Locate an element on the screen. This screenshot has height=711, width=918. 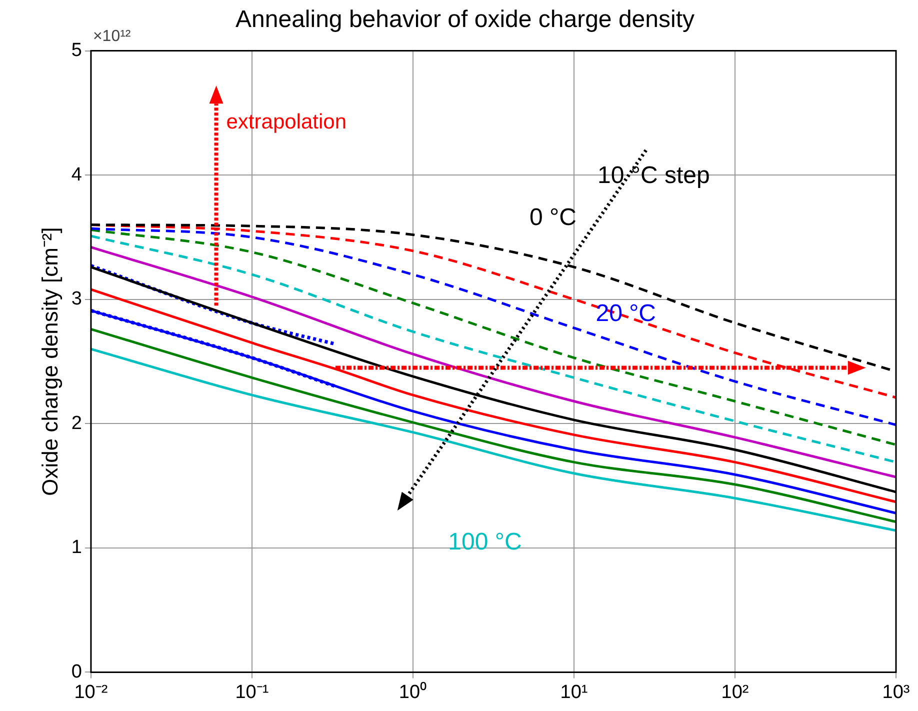
annotation: 10 °C step is located at coordinates (654, 175).